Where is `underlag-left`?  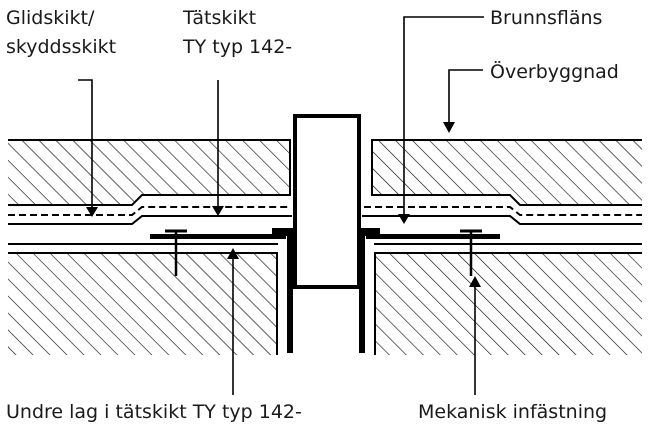 underlag-left is located at coordinates (143, 303).